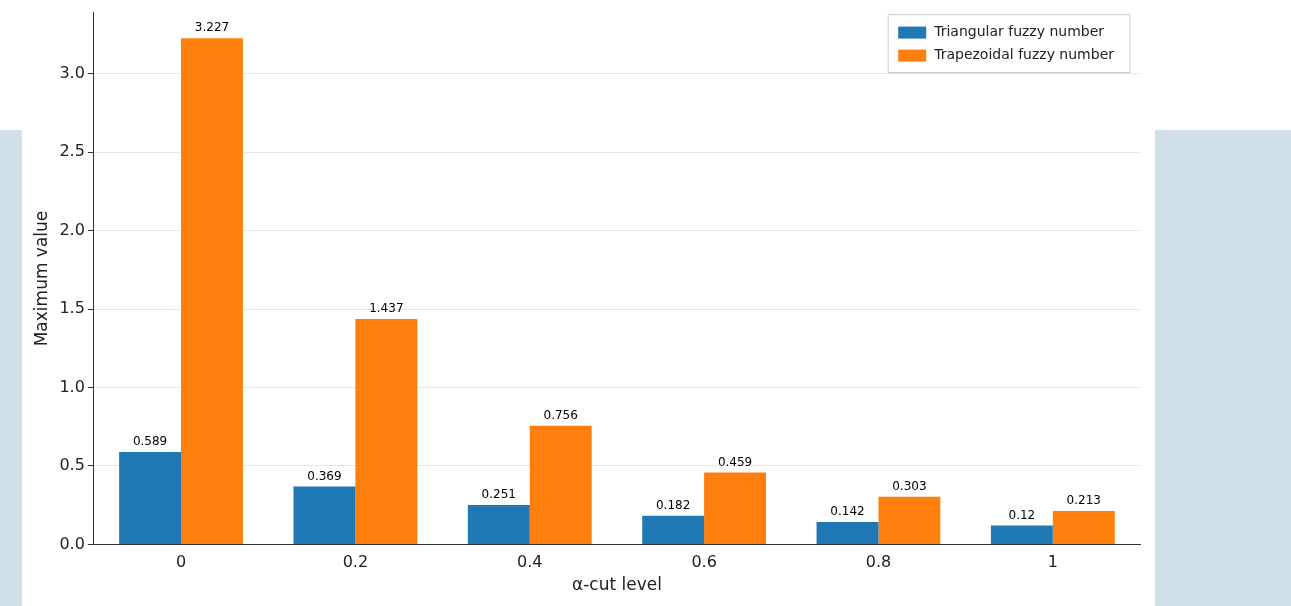 The image size is (1291, 606). Describe the element at coordinates (72, 72) in the screenshot. I see `y-tick-label: 3.0` at that location.